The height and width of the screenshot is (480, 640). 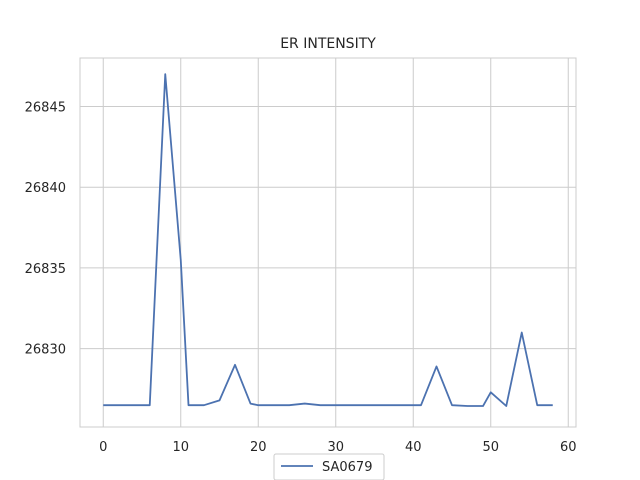 What do you see at coordinates (568, 447) in the screenshot?
I see `x-tick-label: 60` at bounding box center [568, 447].